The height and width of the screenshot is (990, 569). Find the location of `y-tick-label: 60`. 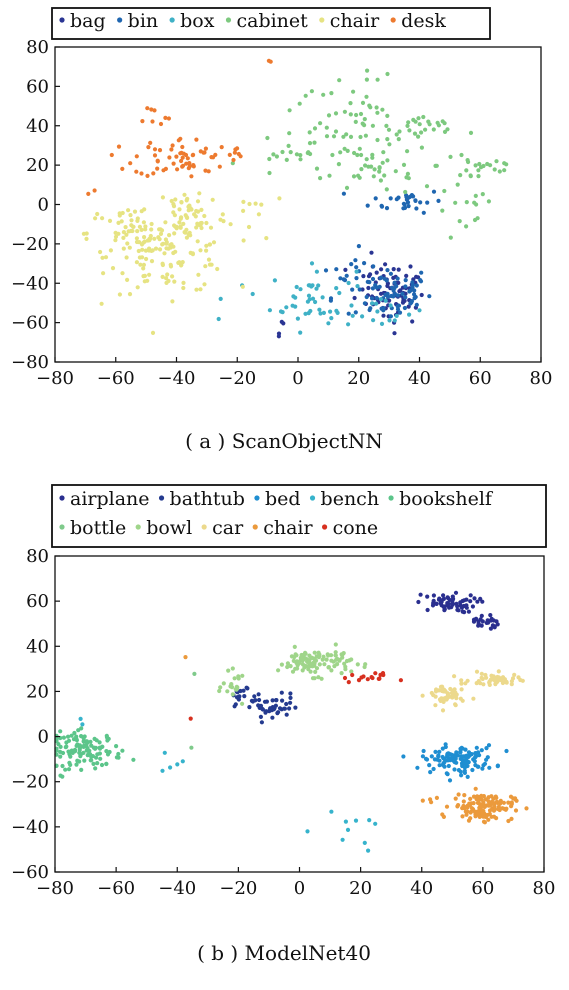

y-tick-label: 60 is located at coordinates (37, 86).